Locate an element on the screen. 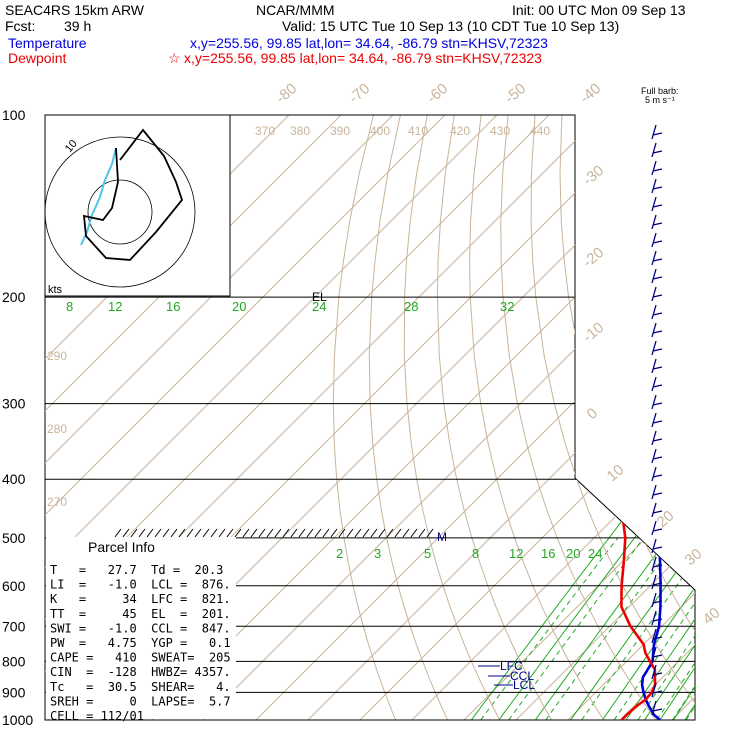  pressure-label: 600 is located at coordinates (14, 586).